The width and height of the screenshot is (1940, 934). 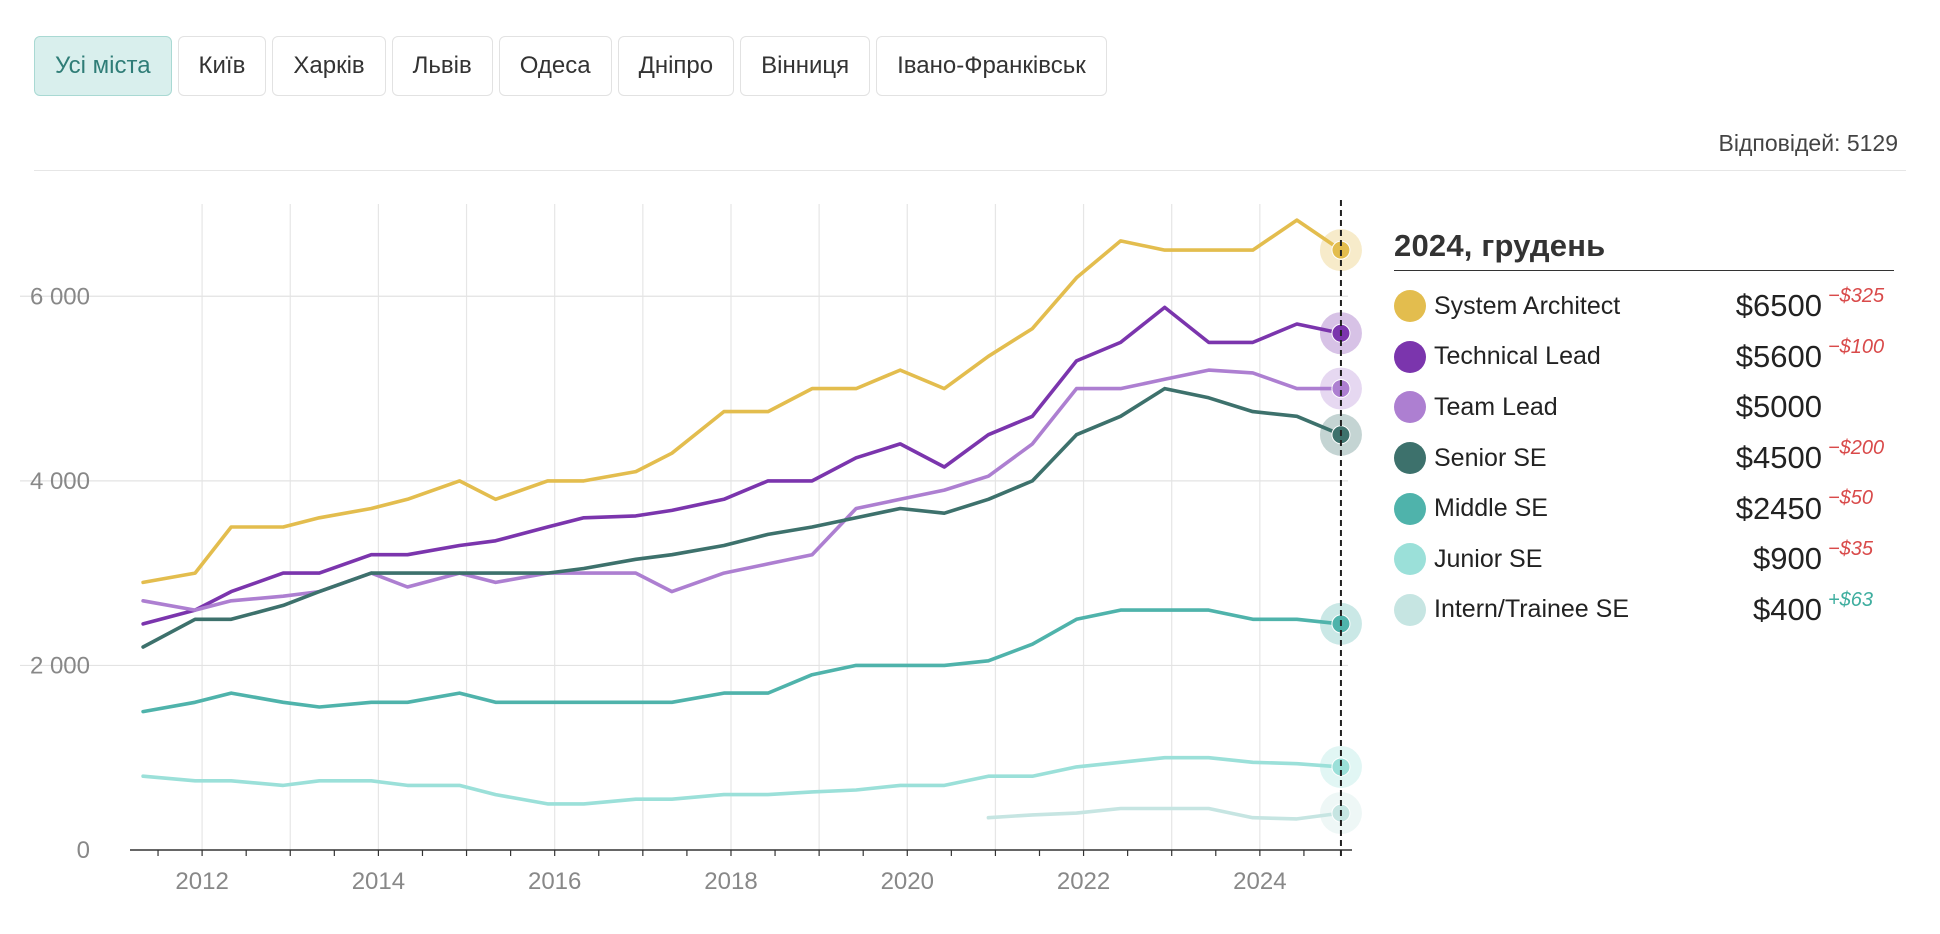 I want to click on legend-item-name: Middle SE, so click(x=1491, y=508).